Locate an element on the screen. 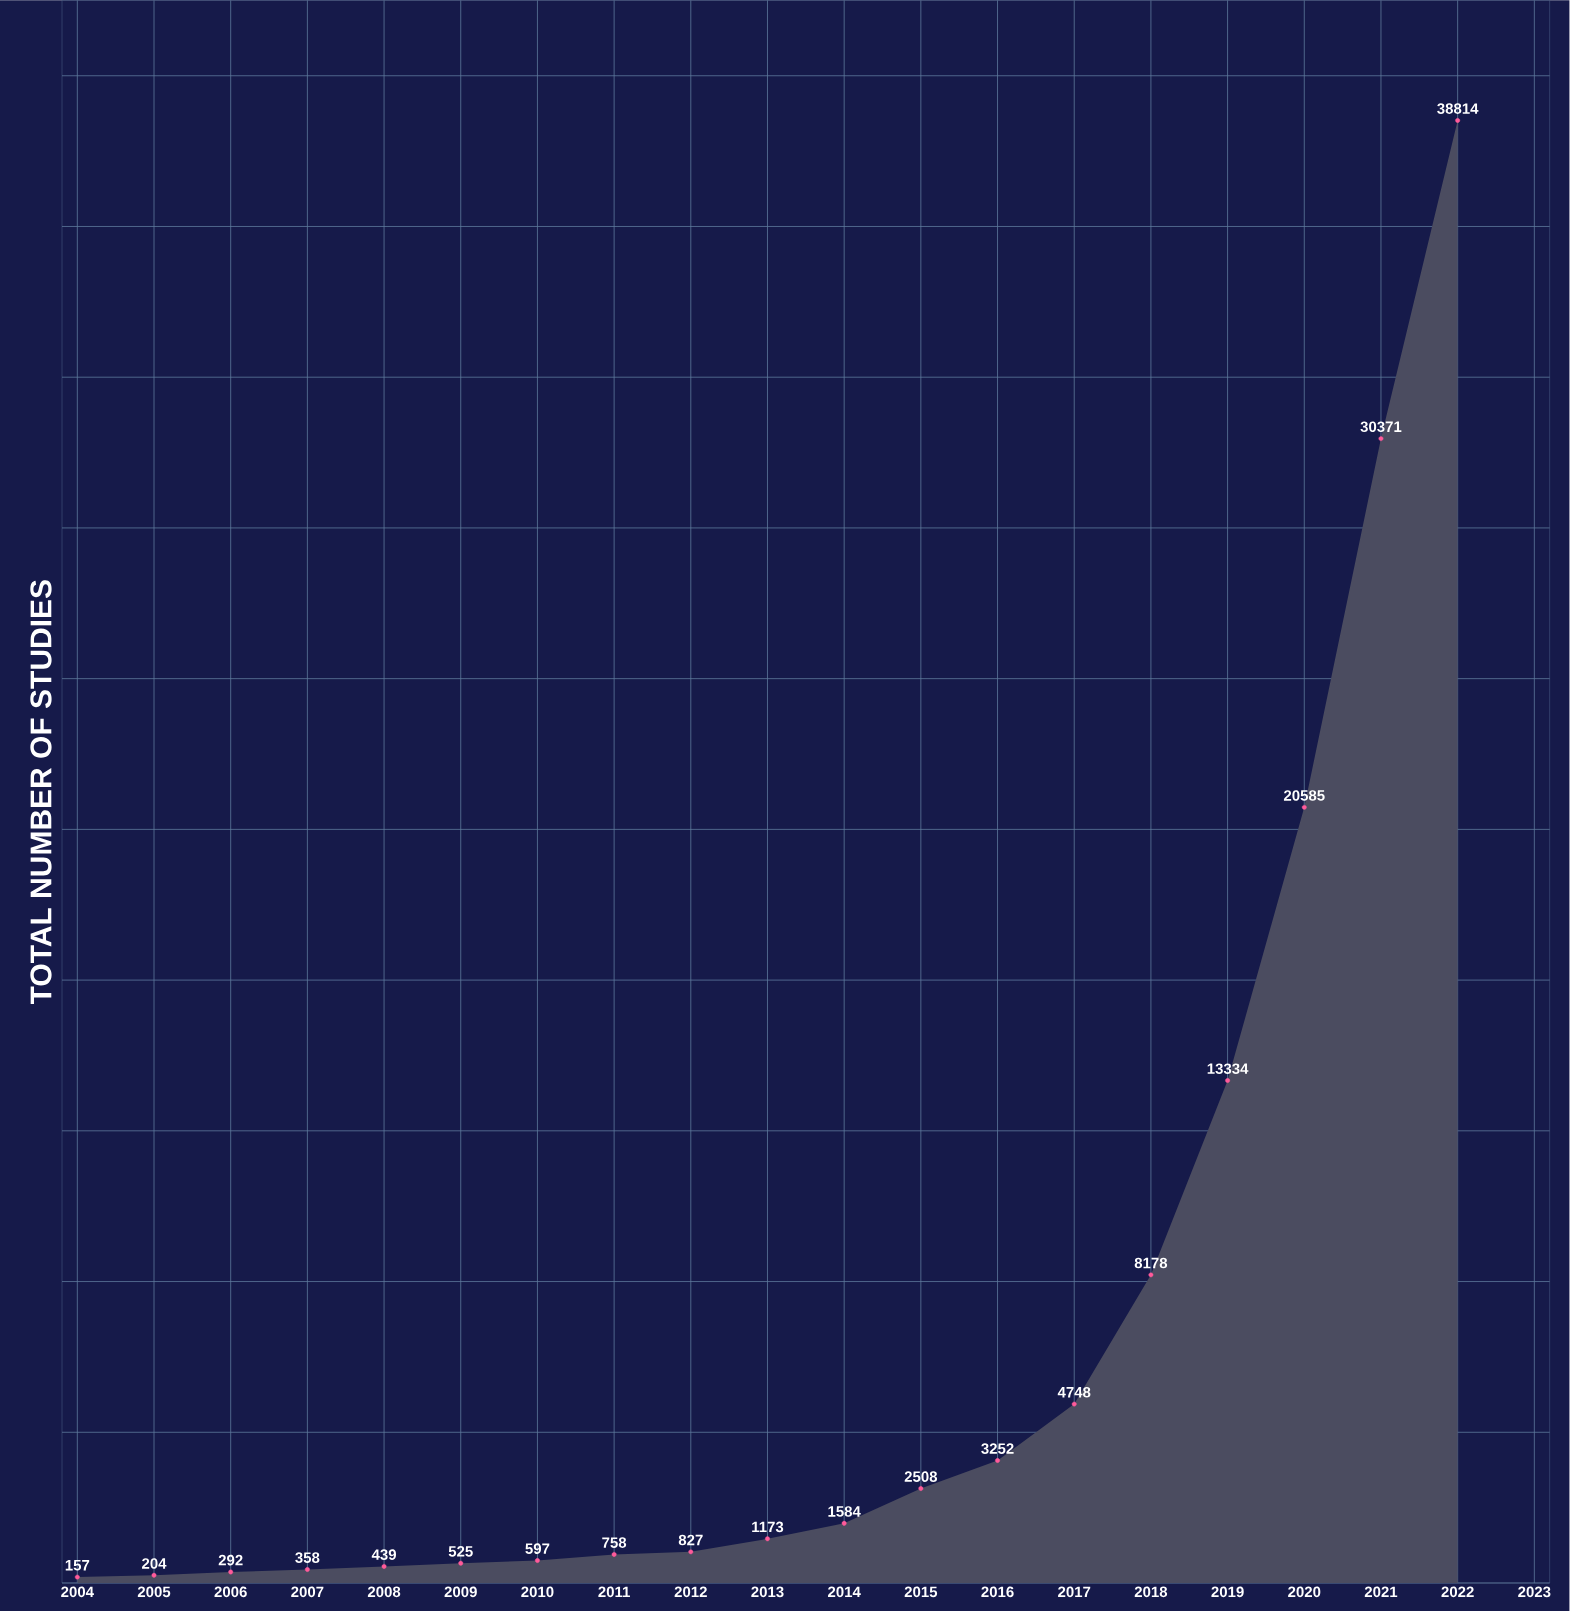 The width and height of the screenshot is (1570, 1611). x-tick-label: 2020 is located at coordinates (1304, 1592).